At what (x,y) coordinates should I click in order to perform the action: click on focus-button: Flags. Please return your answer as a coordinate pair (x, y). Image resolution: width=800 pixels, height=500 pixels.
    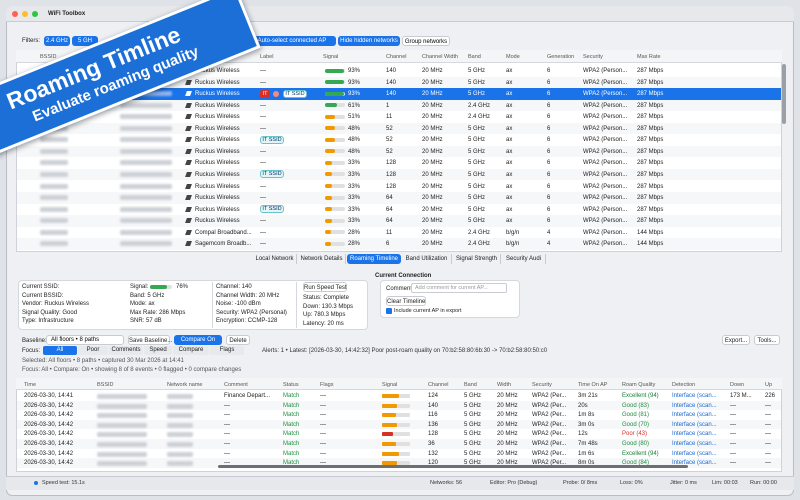
    Looking at the image, I should click on (227, 350).